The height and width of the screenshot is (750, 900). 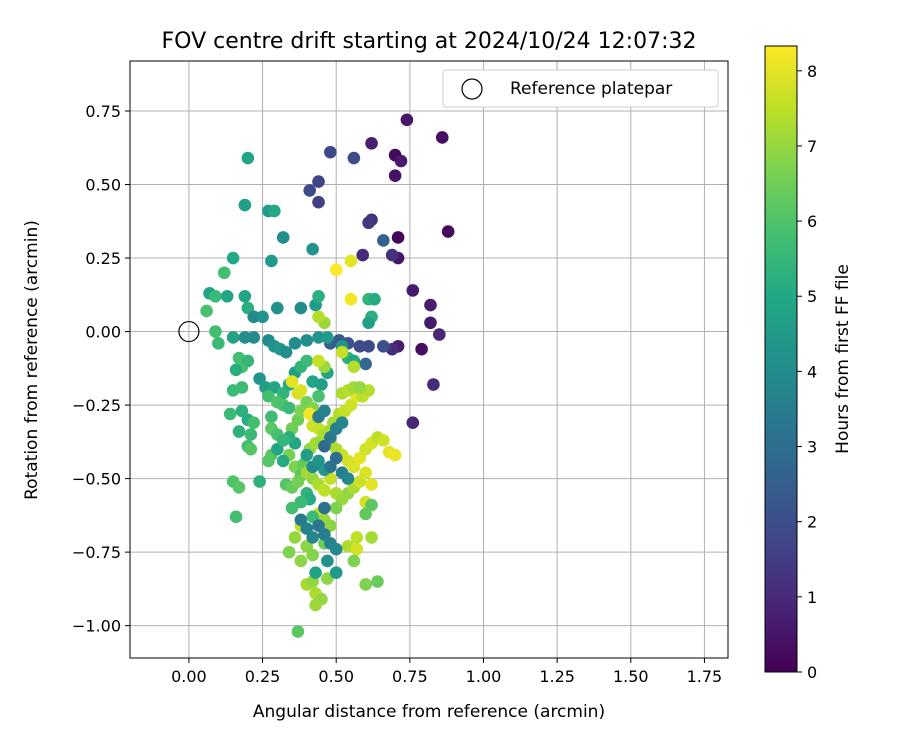 I want to click on x-tick-label: 1.50, so click(x=631, y=676).